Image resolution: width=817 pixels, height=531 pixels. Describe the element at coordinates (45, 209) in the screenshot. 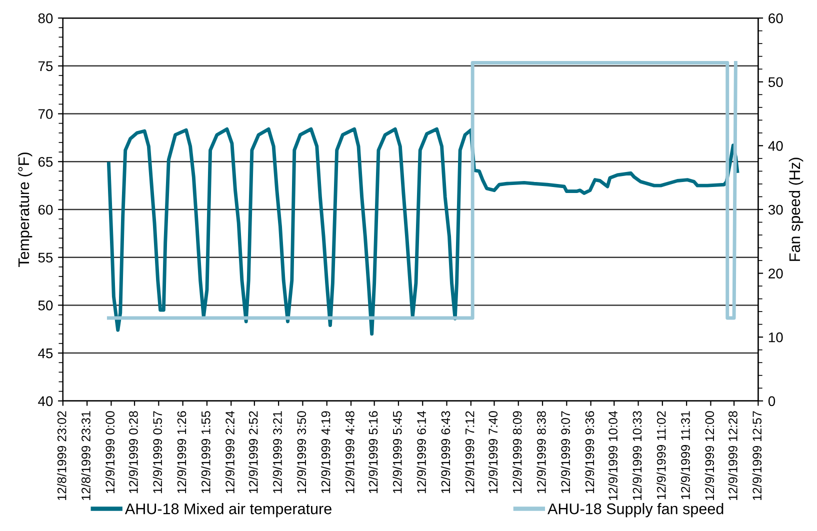

I see `y-tick-label: 60` at that location.